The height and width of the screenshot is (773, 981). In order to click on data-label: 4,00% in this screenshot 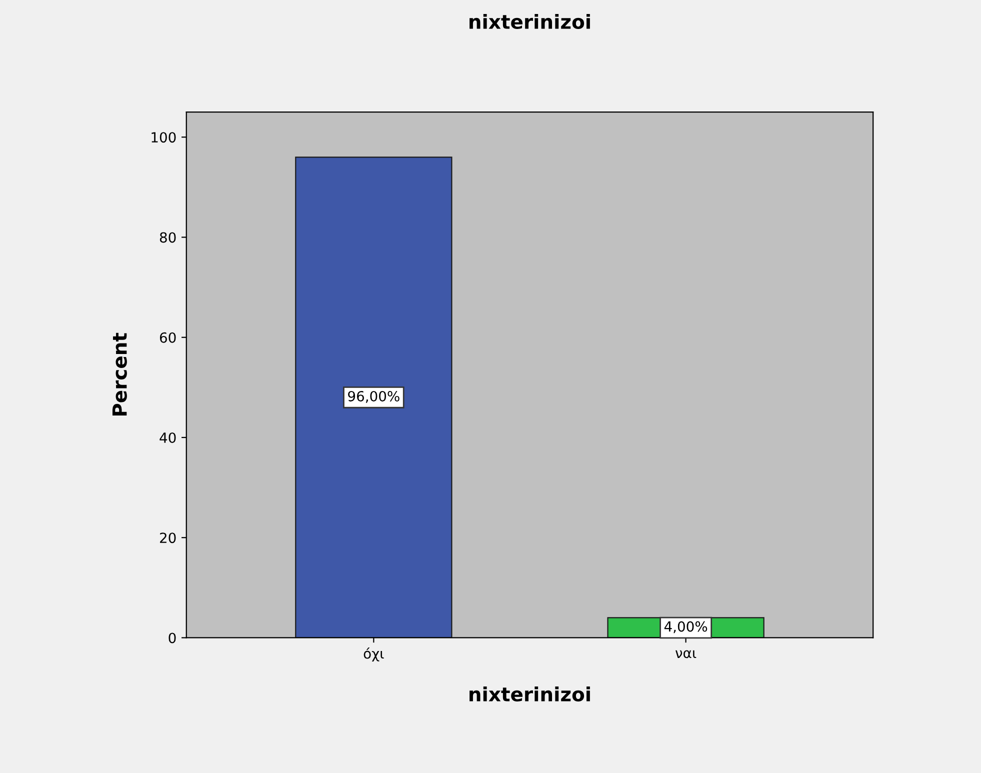, I will do `click(686, 627)`.